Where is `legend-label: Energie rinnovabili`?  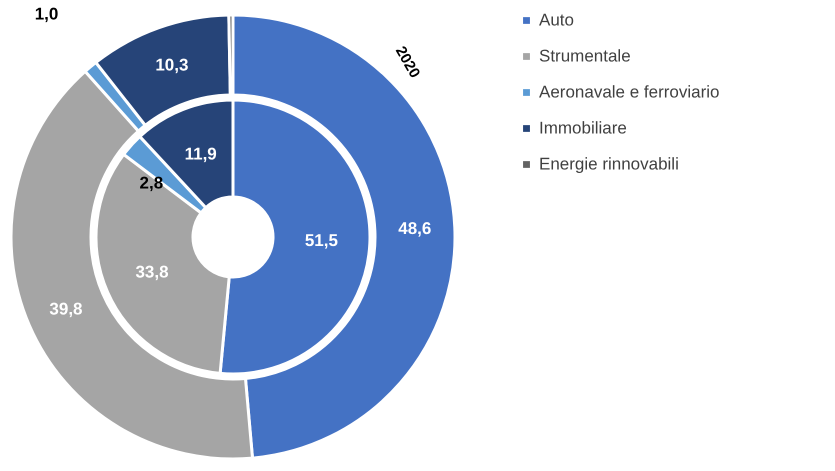
legend-label: Energie rinnovabili is located at coordinates (609, 164).